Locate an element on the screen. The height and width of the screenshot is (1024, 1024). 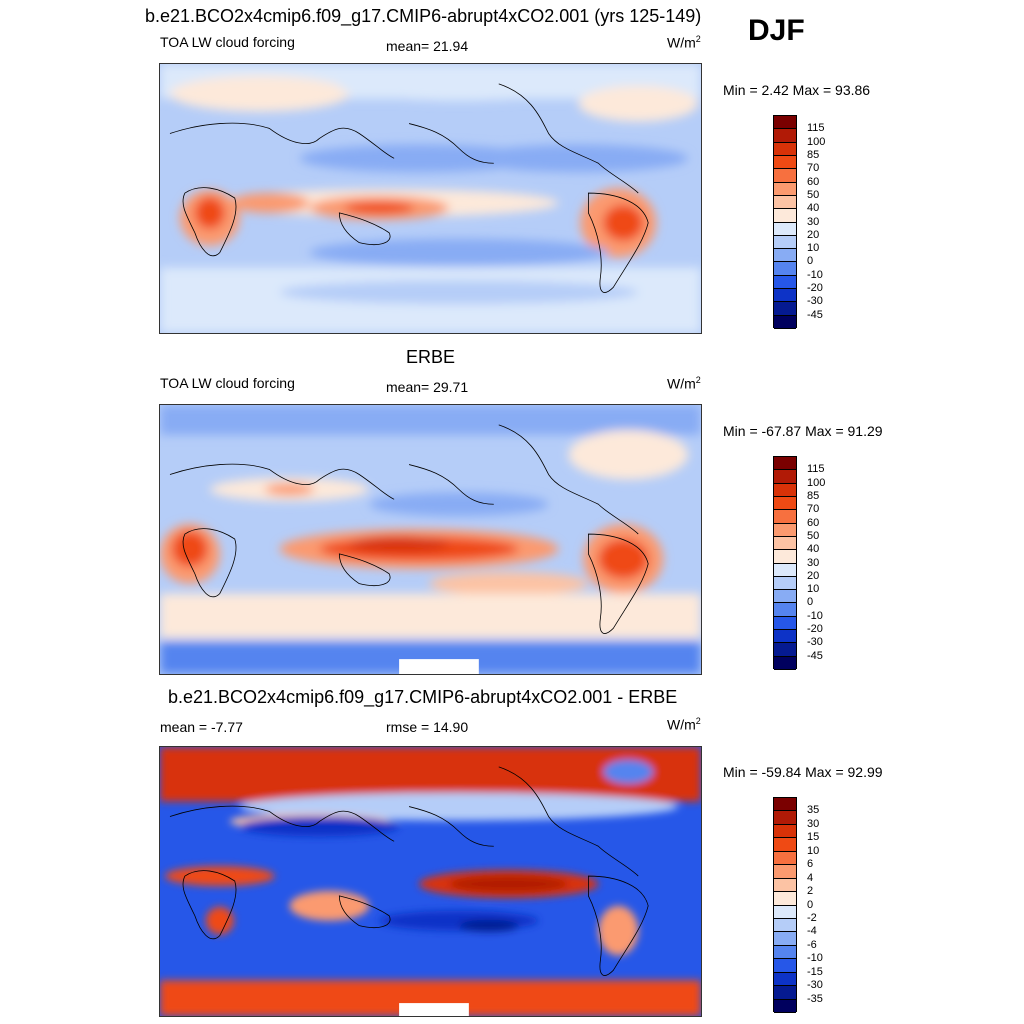
colorbar-tick-label: 100 is located at coordinates (816, 141).